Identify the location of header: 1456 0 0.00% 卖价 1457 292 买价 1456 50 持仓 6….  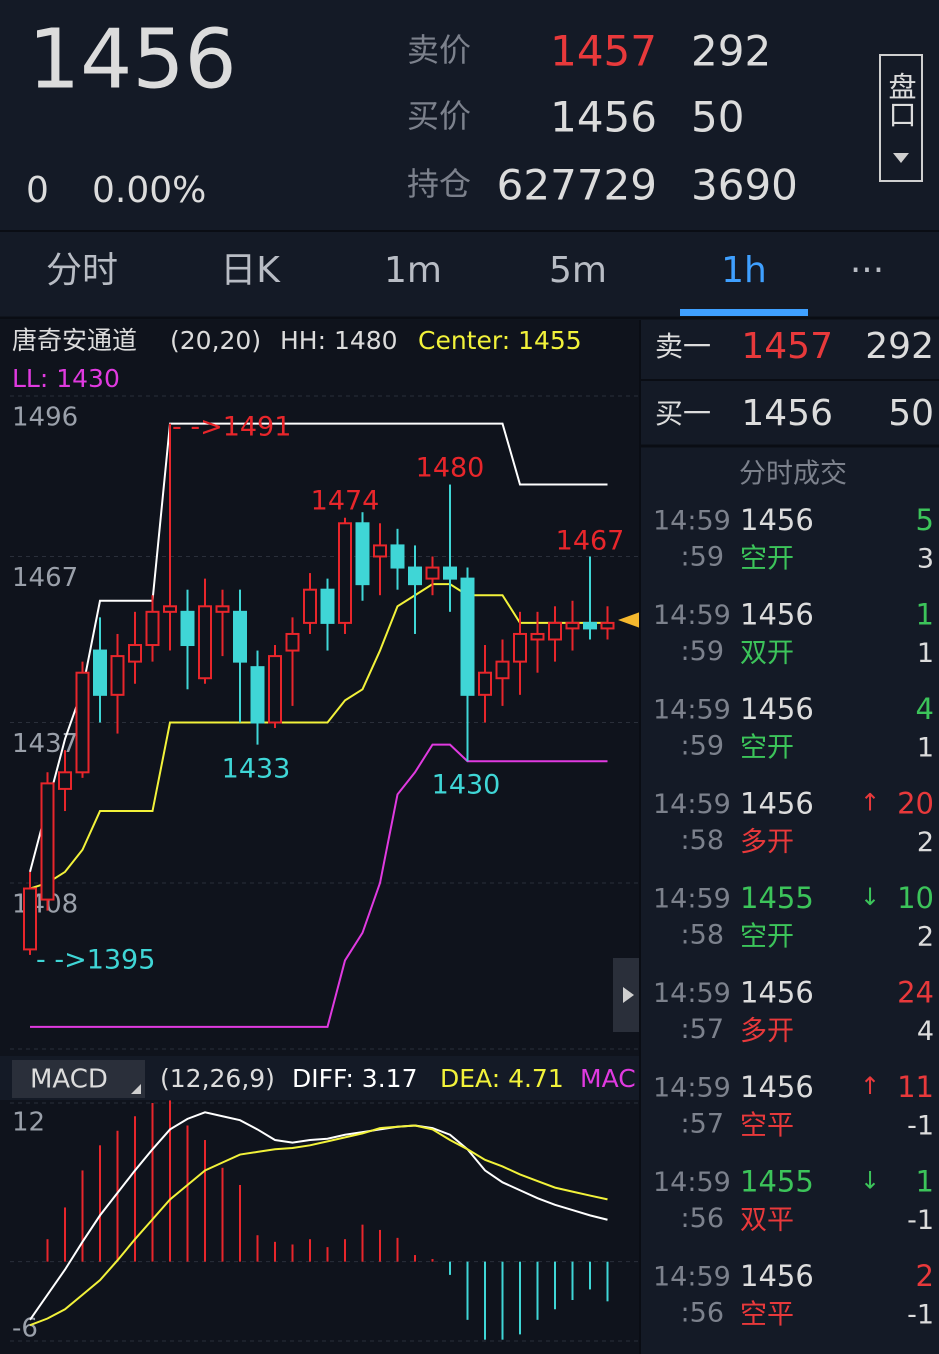
(474, 111).